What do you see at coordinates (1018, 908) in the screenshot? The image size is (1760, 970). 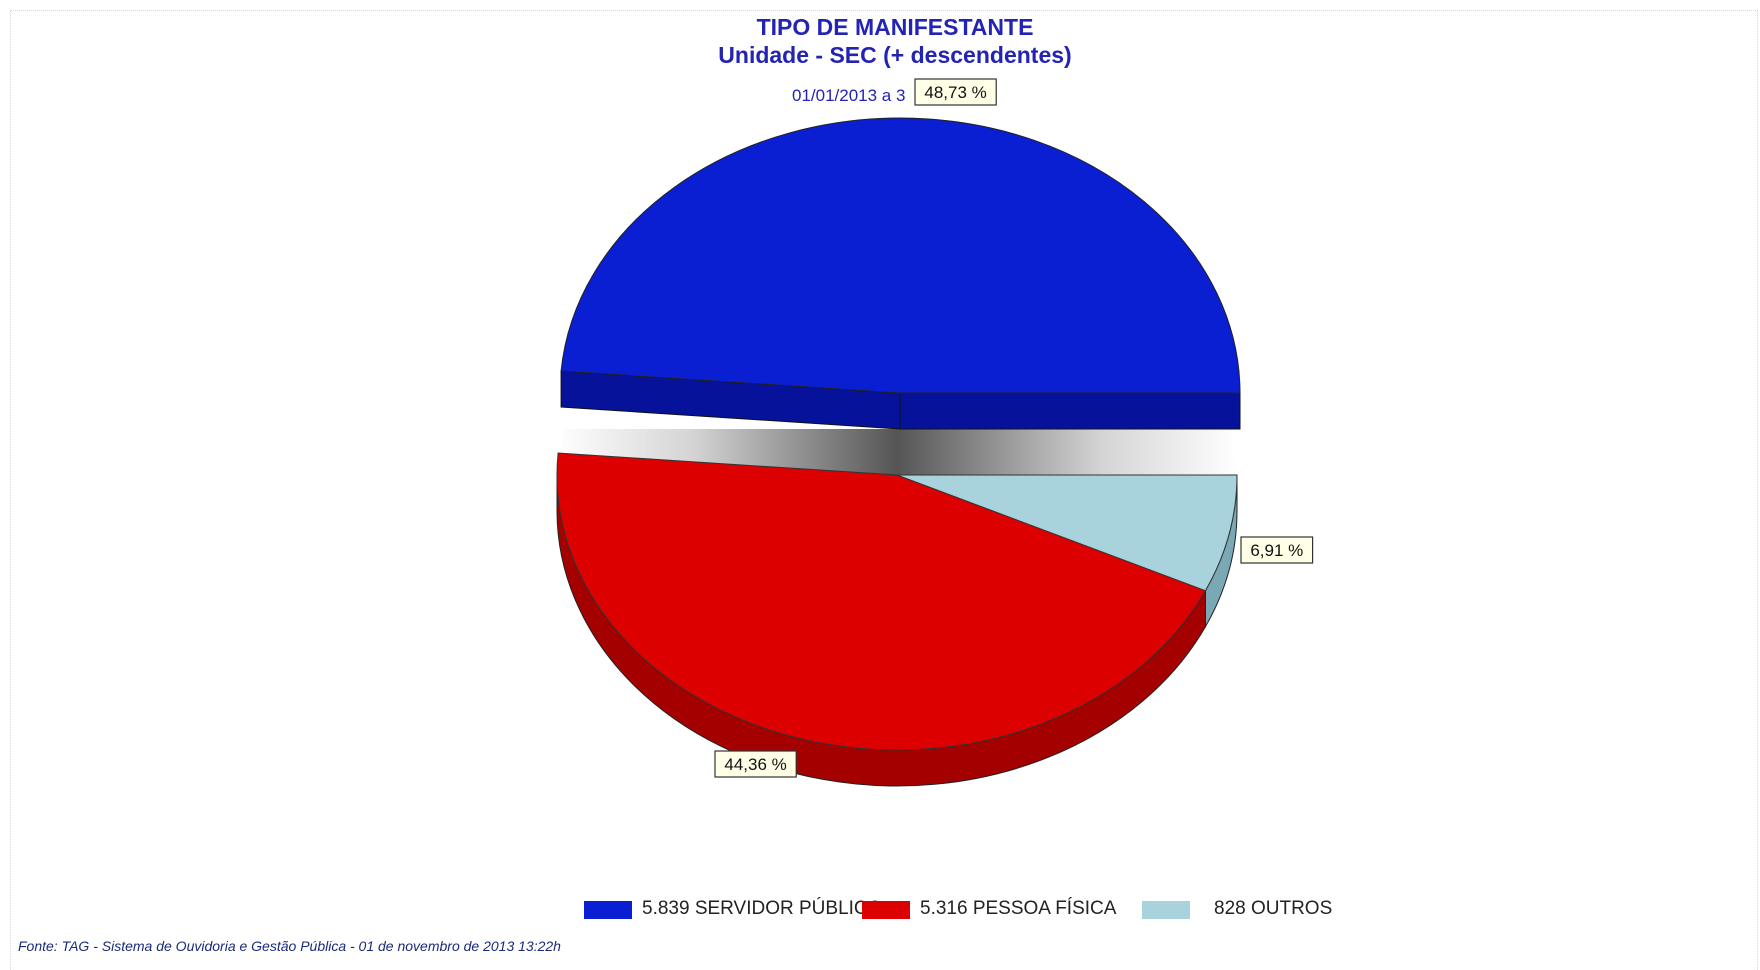 I see `legend-label-pessoa: 5.316 PESSOA FÍSICA` at bounding box center [1018, 908].